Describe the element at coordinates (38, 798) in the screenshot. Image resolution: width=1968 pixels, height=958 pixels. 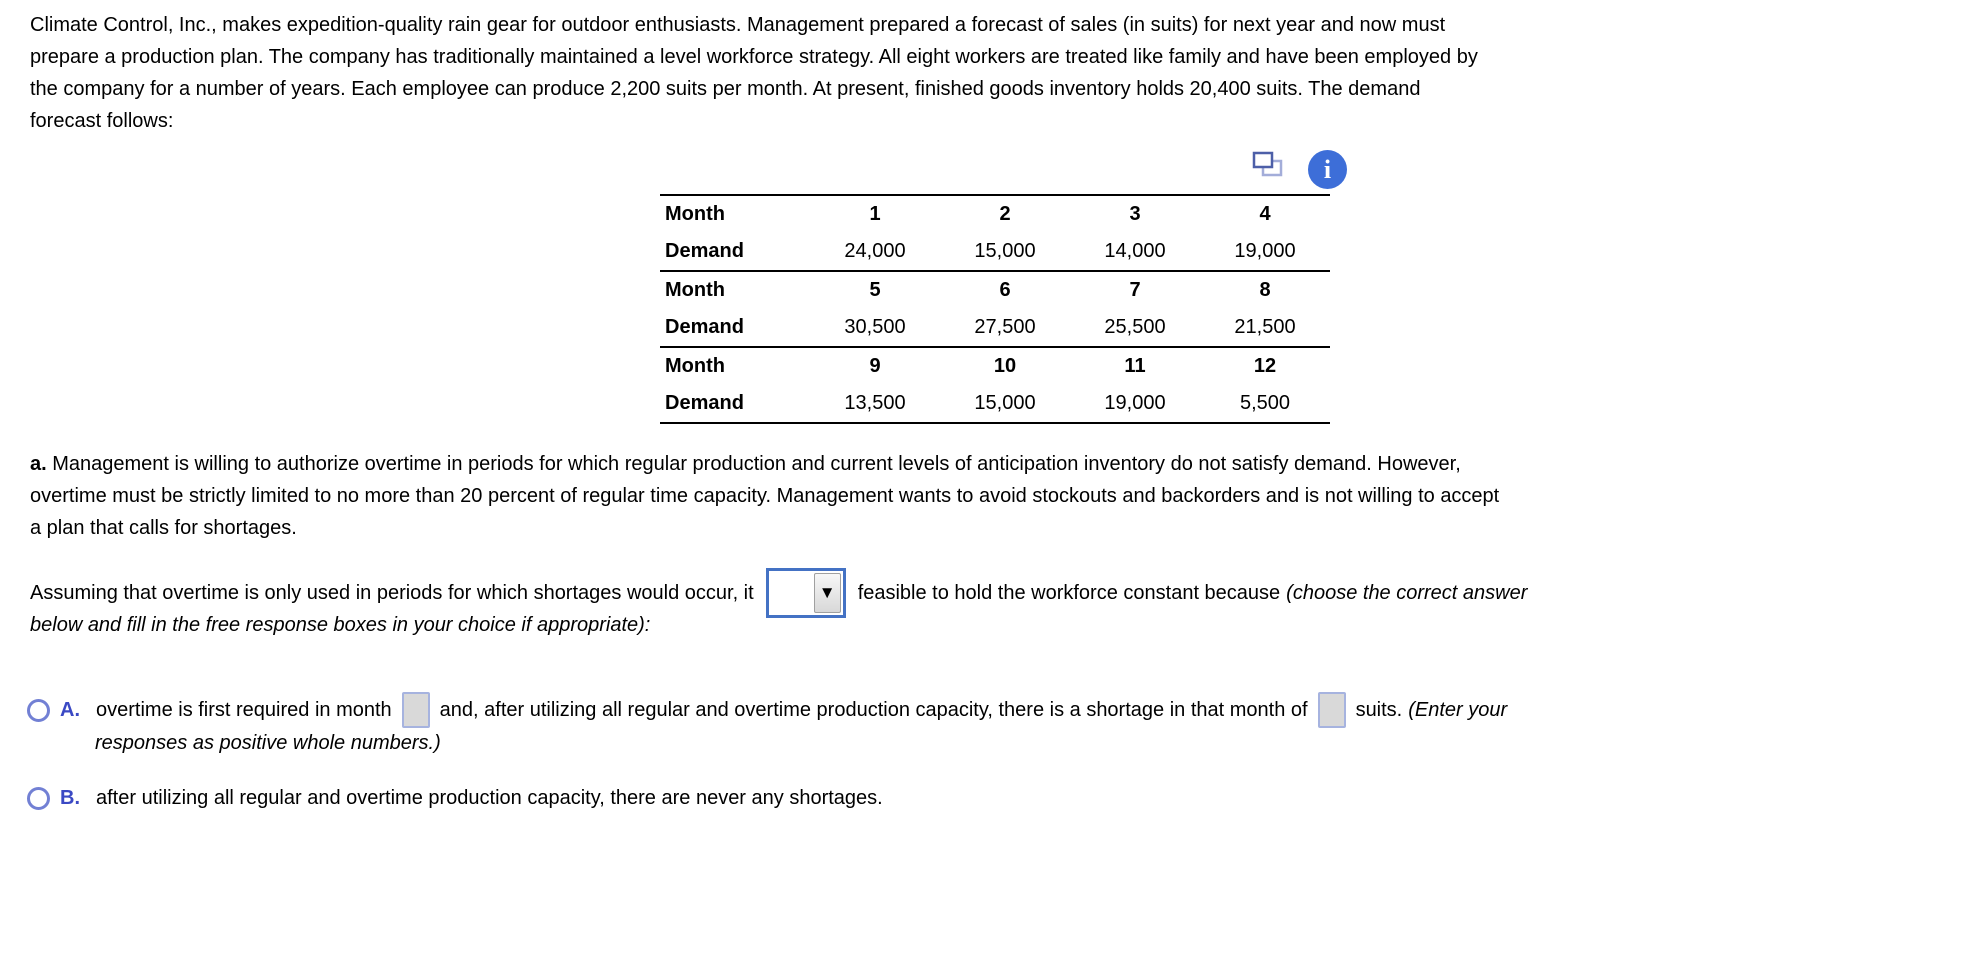
I see `option-b-radio` at that location.